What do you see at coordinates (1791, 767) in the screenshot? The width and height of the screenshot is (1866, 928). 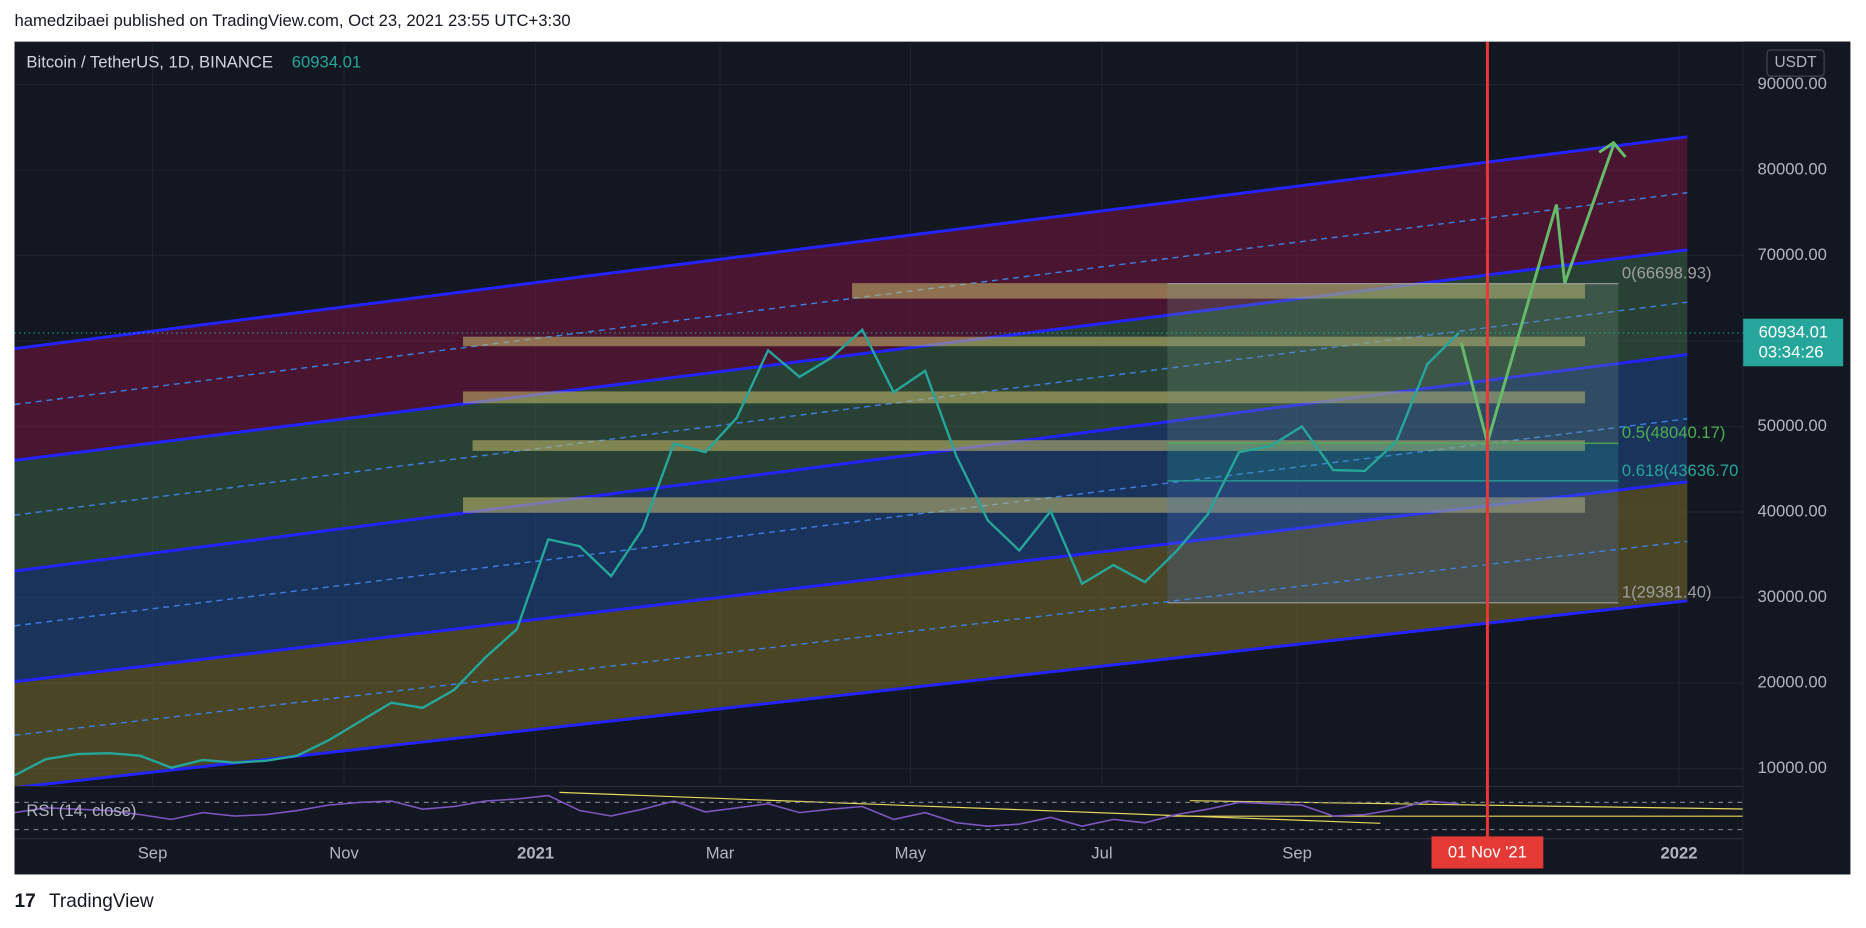 I see `y-tick-label: 10000.00` at bounding box center [1791, 767].